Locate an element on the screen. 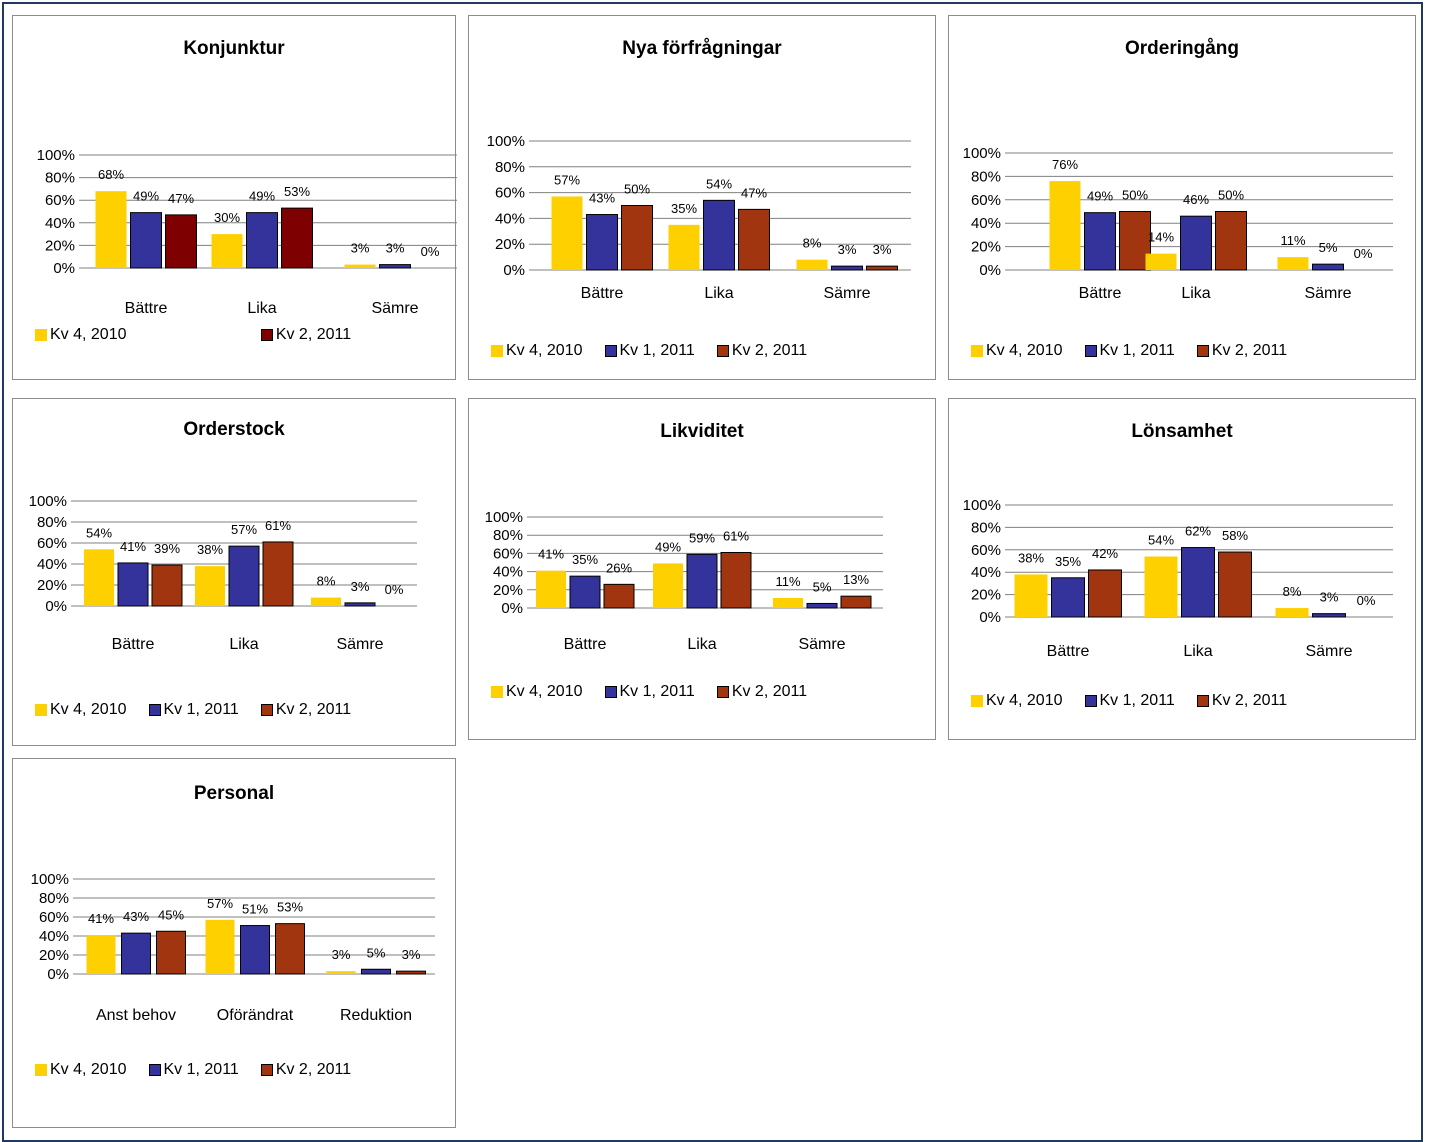 The width and height of the screenshot is (1429, 1142). data-label: 11% is located at coordinates (1292, 240).